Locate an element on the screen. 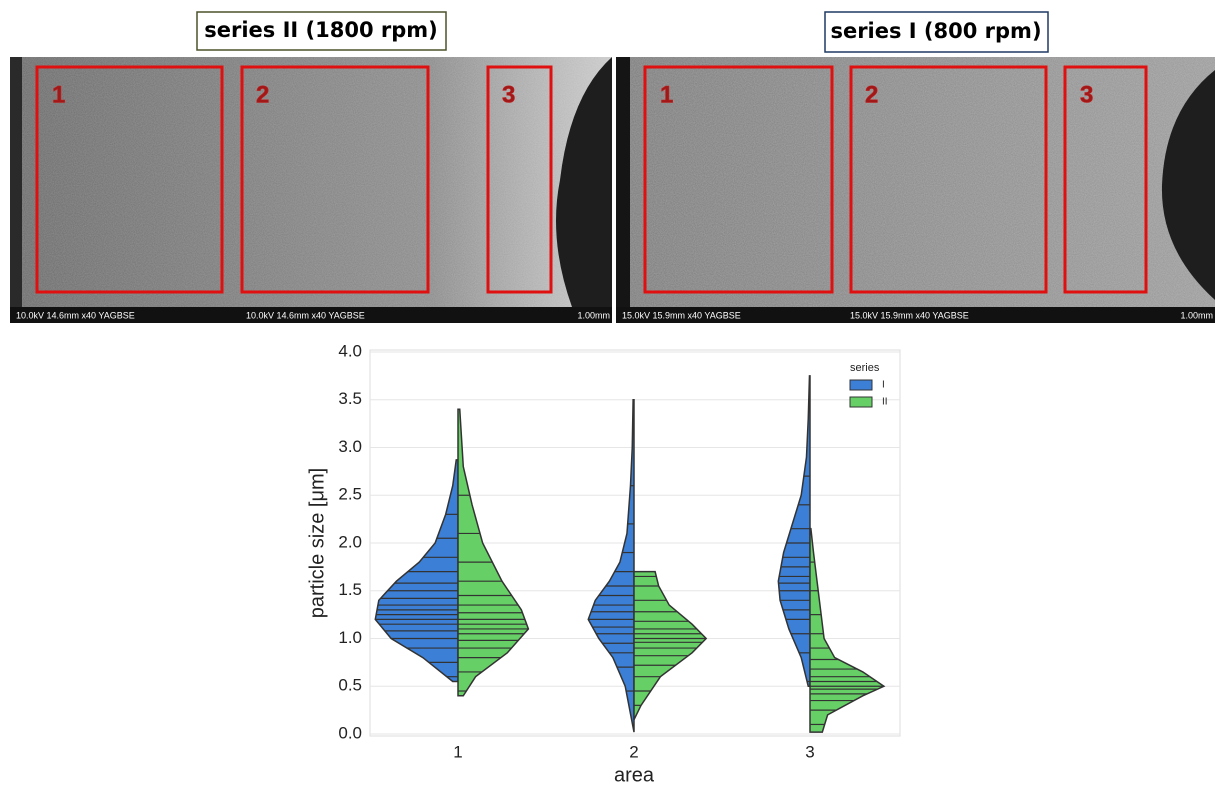 The height and width of the screenshot is (789, 1215). y-tick-label: 1.5 is located at coordinates (350, 589).